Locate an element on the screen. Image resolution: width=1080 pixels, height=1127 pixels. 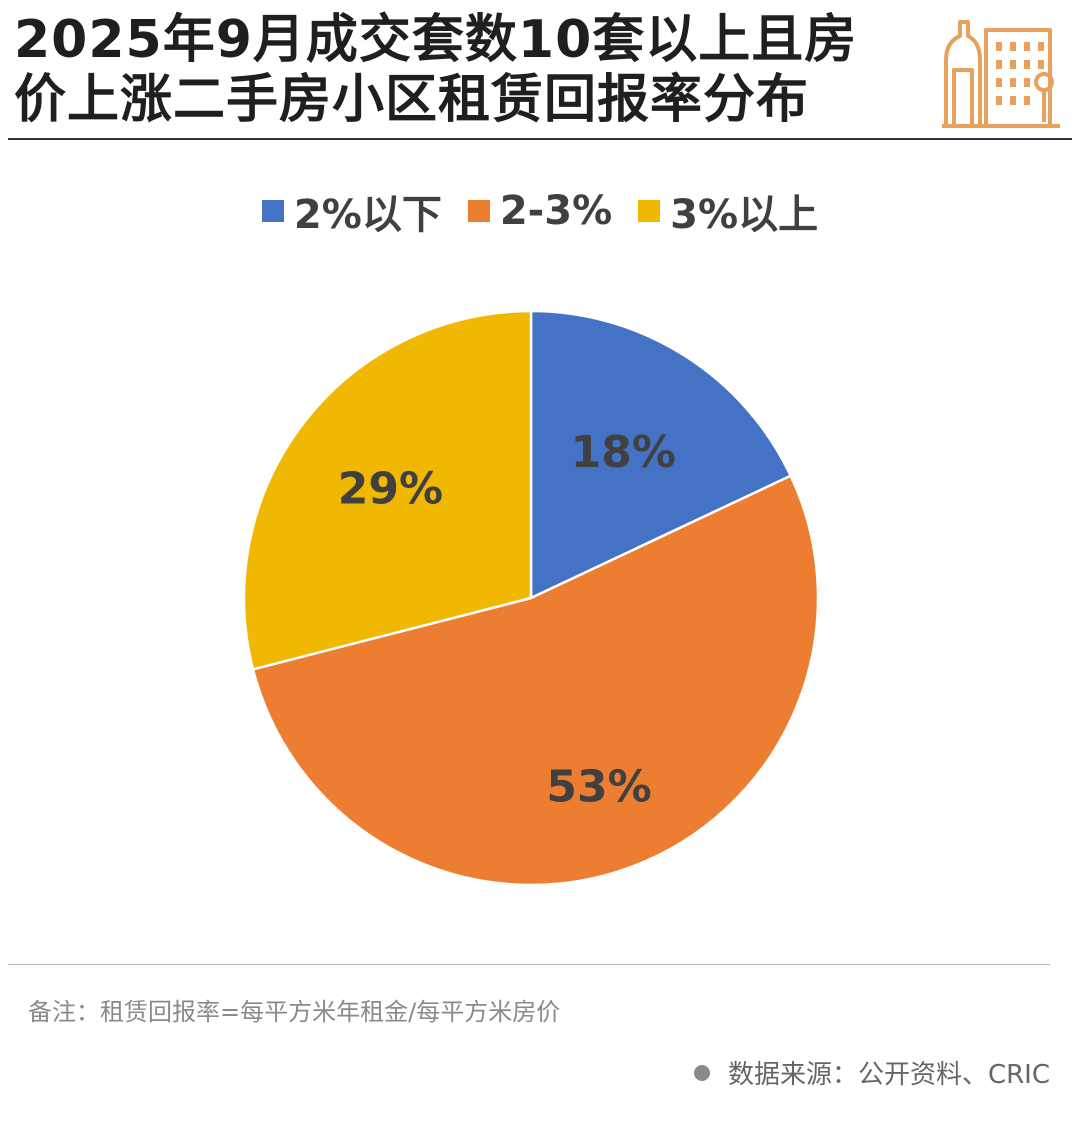
title-divider is located at coordinates (540, 139).